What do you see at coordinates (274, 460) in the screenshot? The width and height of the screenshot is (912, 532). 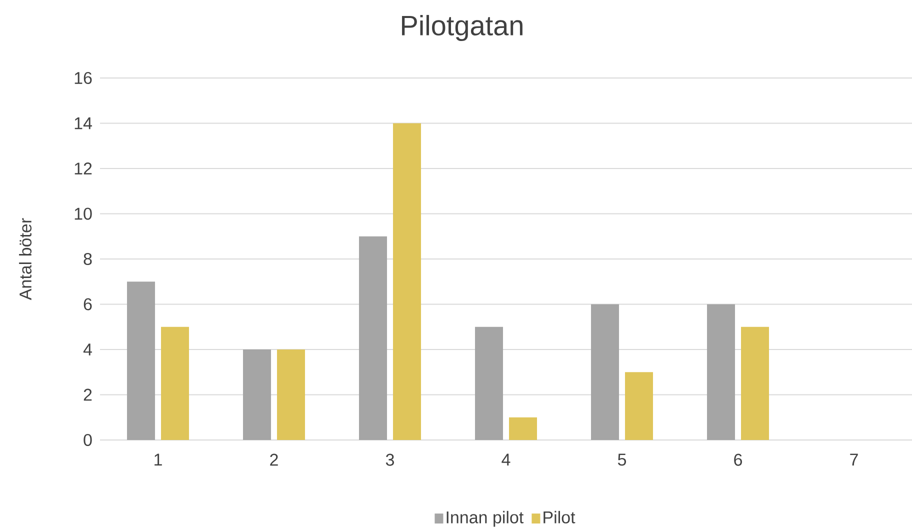 I see `x-tick-label: 2` at bounding box center [274, 460].